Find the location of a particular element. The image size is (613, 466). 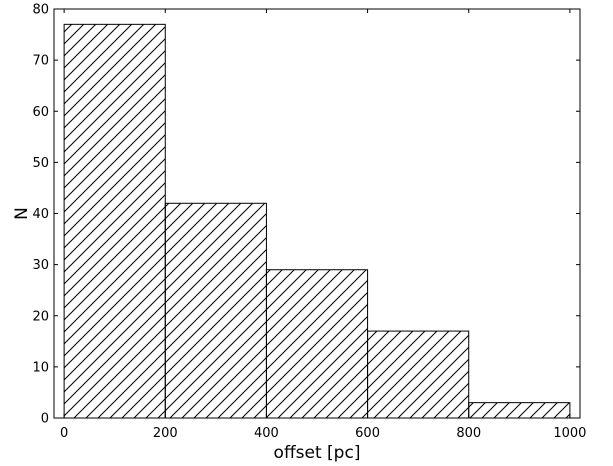

y-tick-label: 30 is located at coordinates (40, 265).